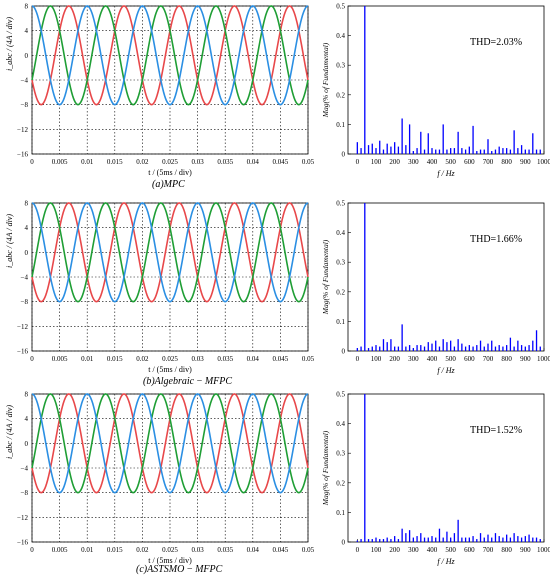 This screenshot has width=550, height=577. Describe the element at coordinates (22, 352) in the screenshot. I see `y-tick-label: −16` at that location.